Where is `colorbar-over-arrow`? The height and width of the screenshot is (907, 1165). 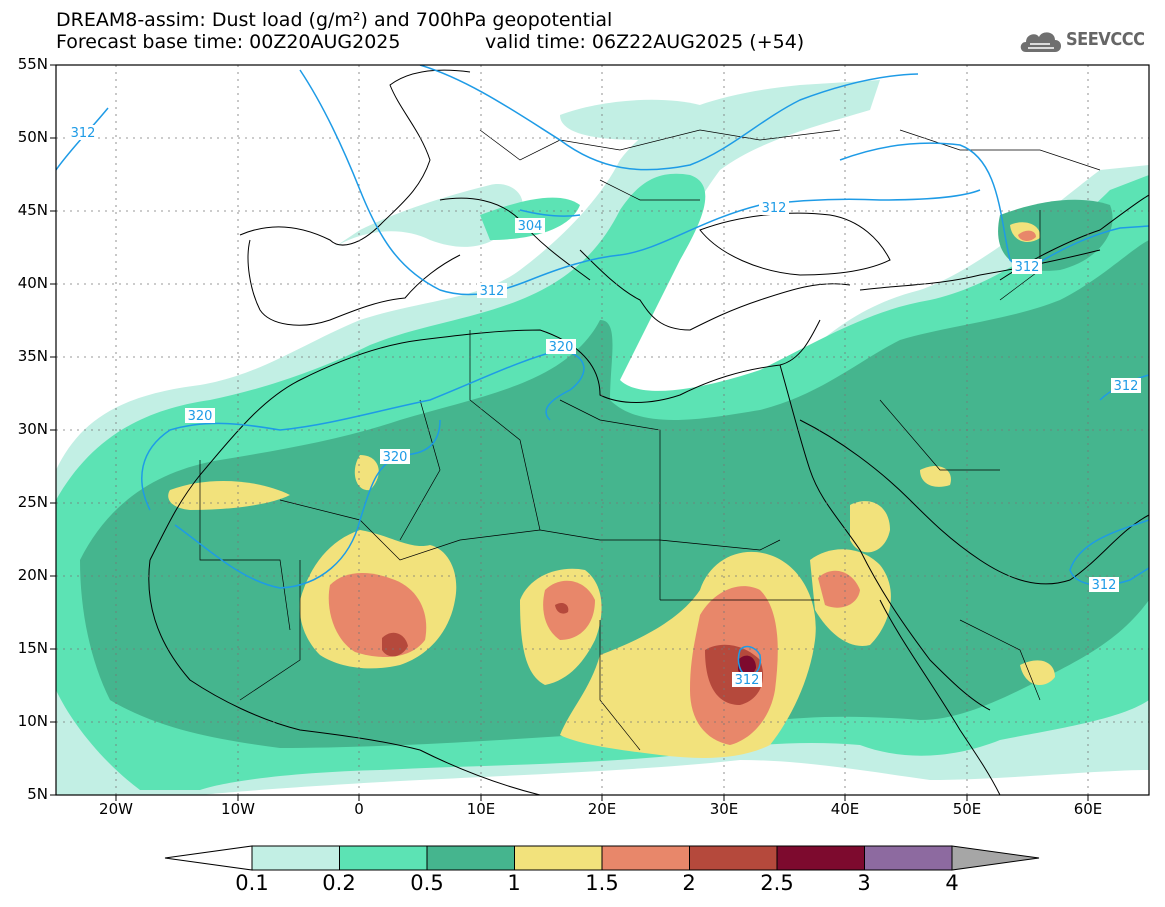 colorbar-over-arrow is located at coordinates (995, 858).